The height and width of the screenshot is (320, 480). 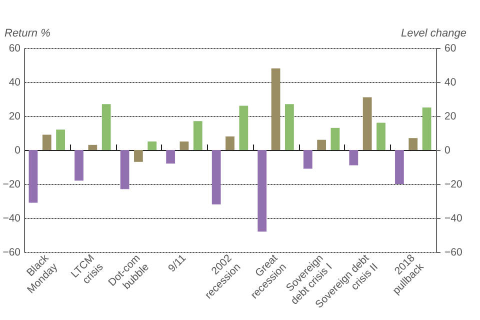 What do you see at coordinates (453, 218) in the screenshot?
I see `y2-tick-label: −40` at bounding box center [453, 218].